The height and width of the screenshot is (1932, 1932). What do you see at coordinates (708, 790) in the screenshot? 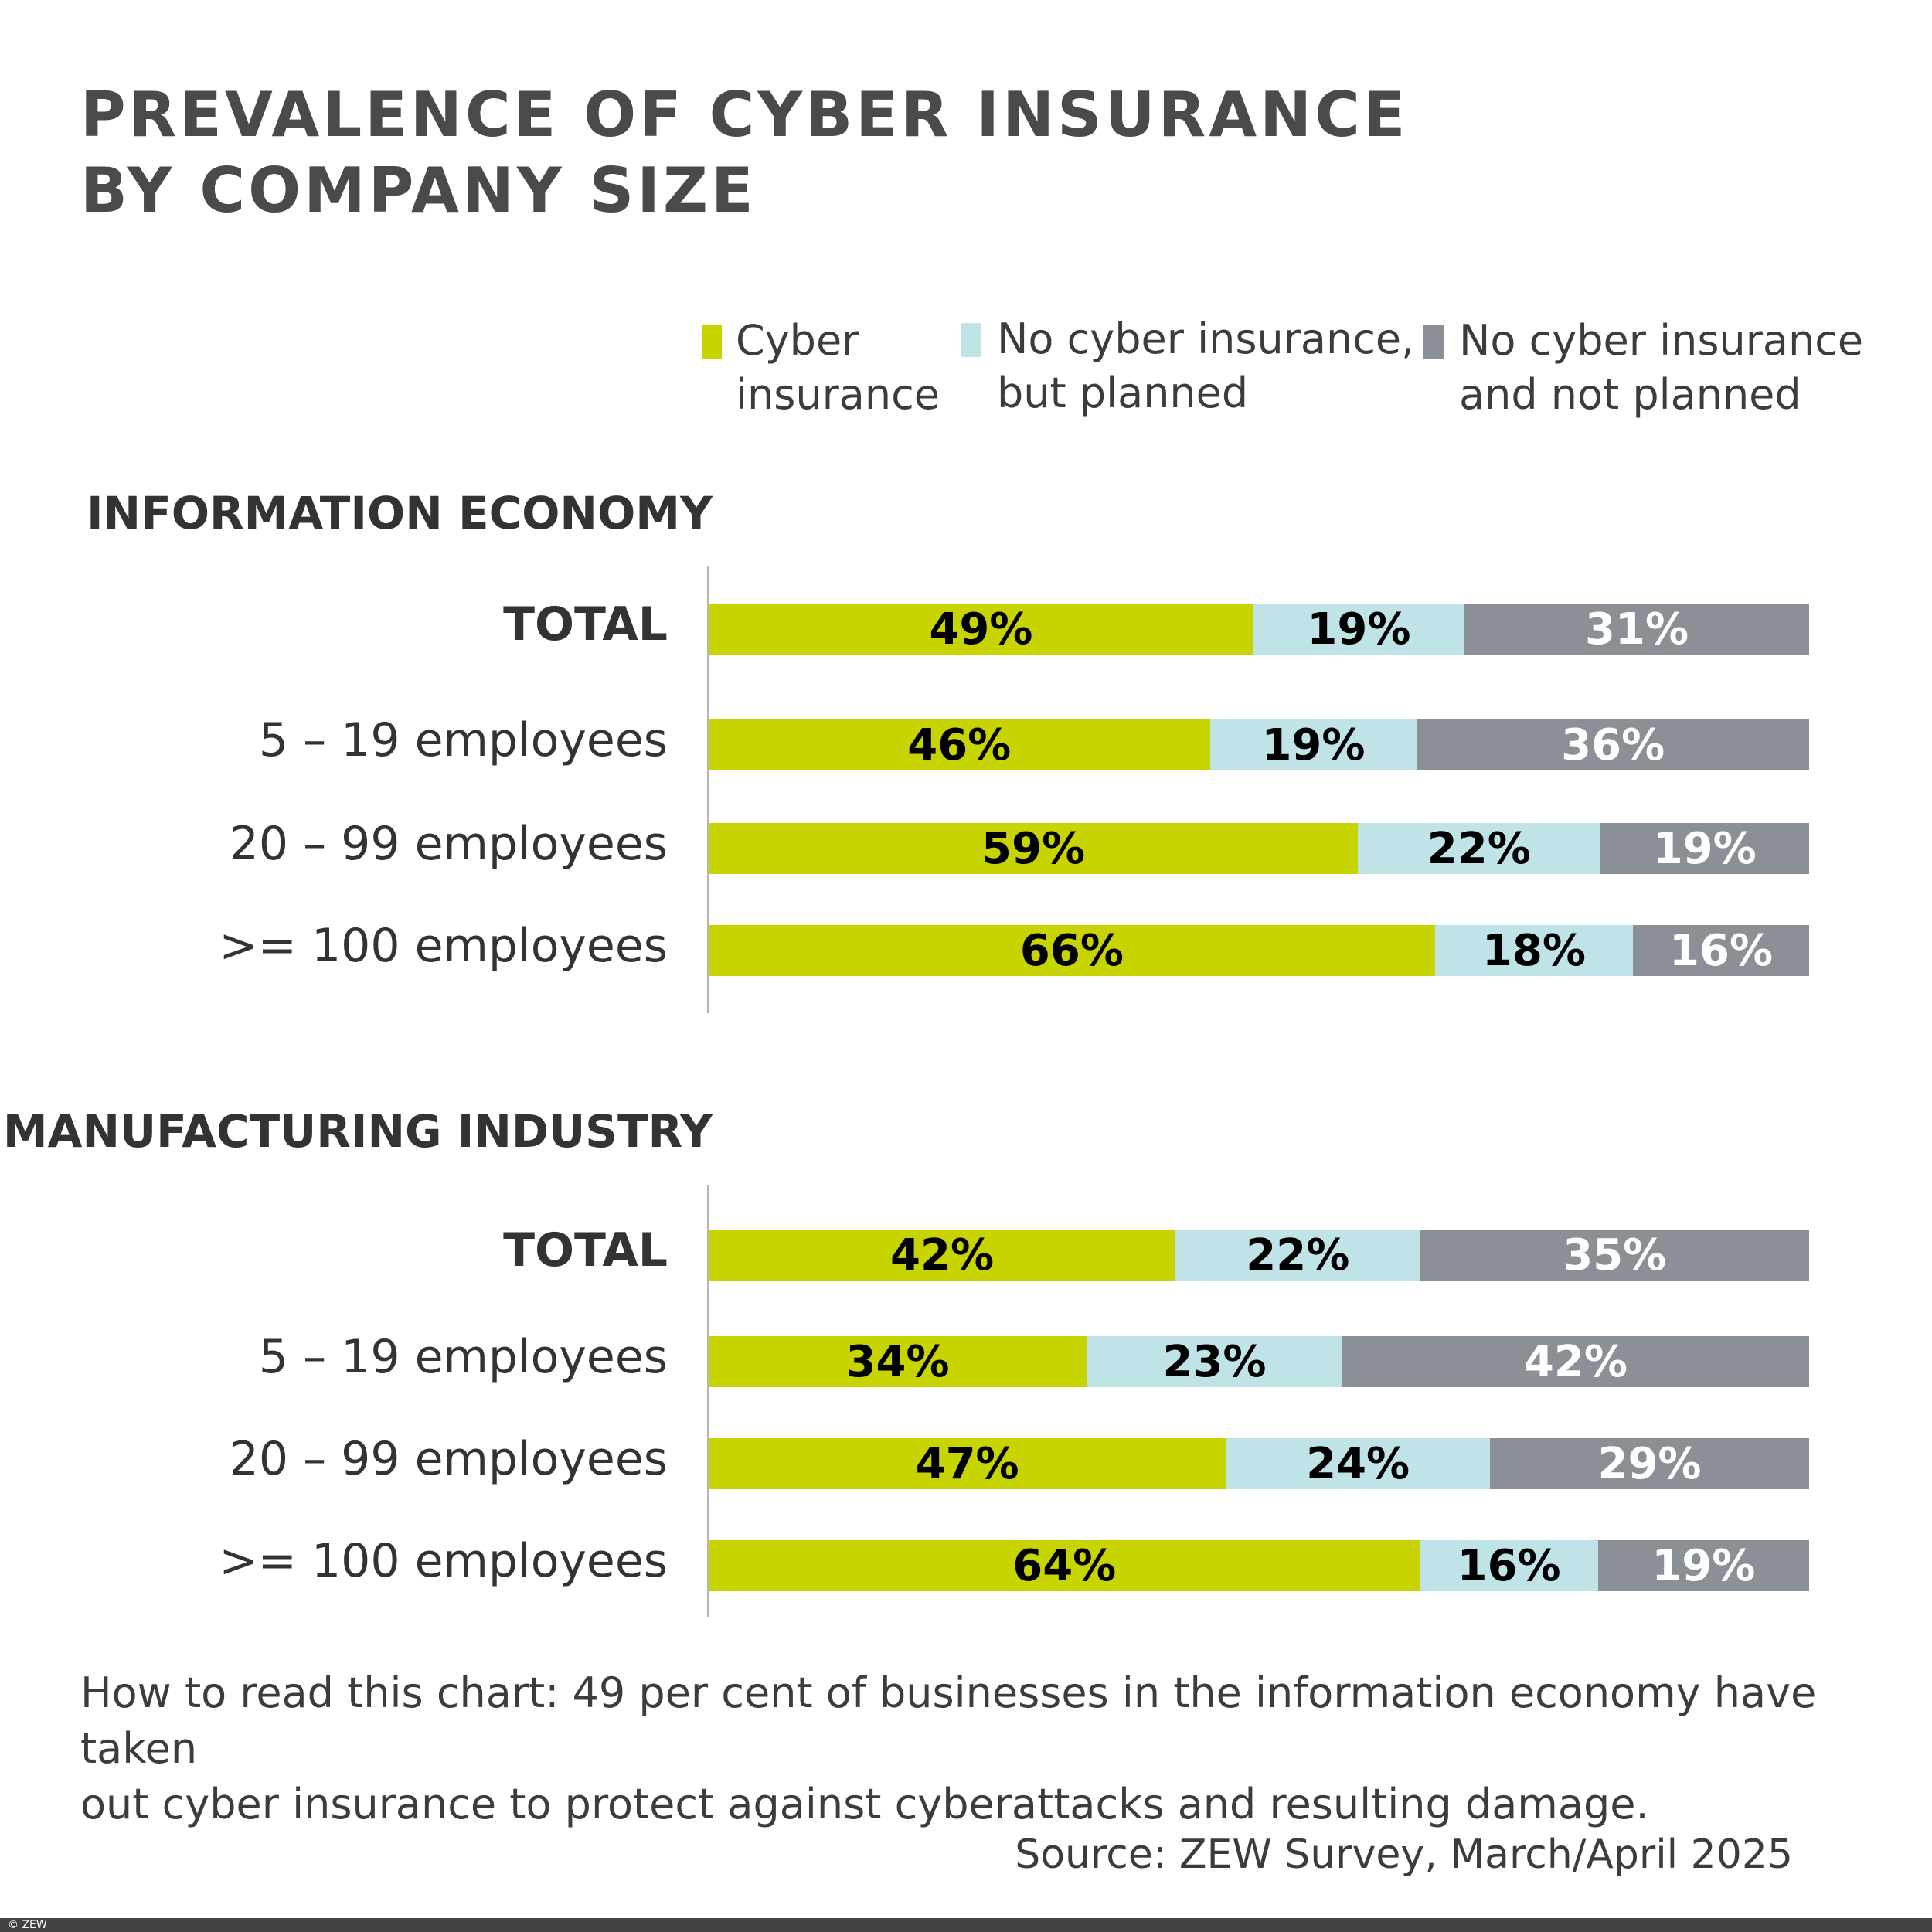
I see `axis-line-information` at bounding box center [708, 790].